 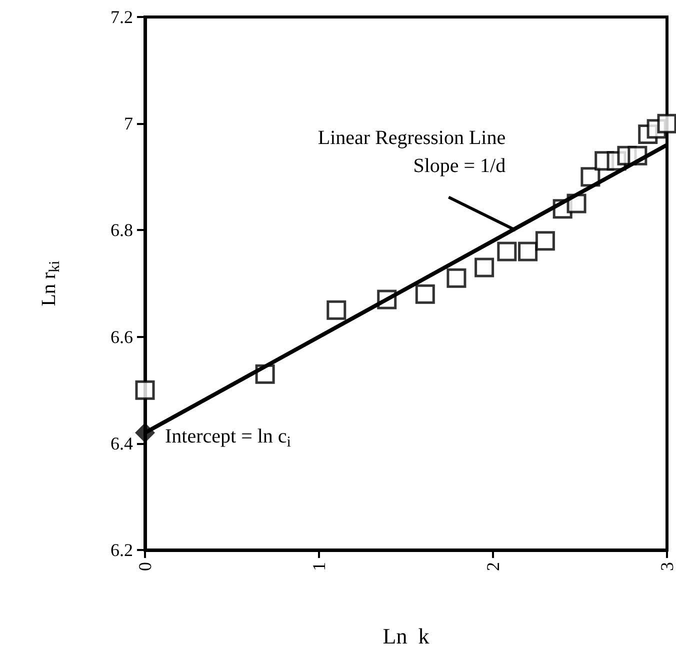 What do you see at coordinates (493, 566) in the screenshot?
I see `x-tick-label: 2` at bounding box center [493, 566].